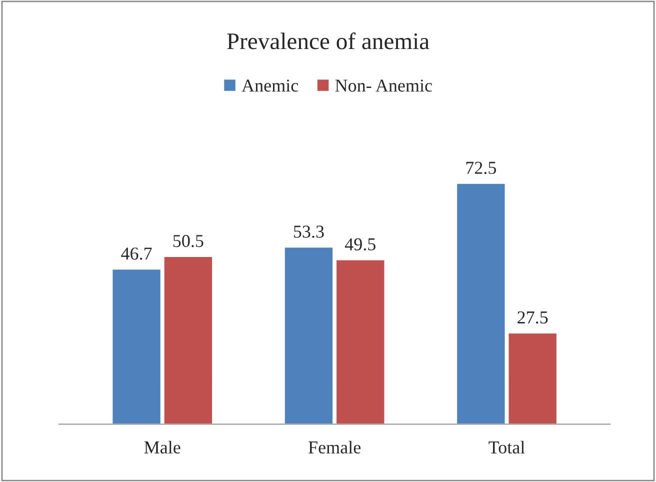 This screenshot has width=656, height=482. What do you see at coordinates (328, 41) in the screenshot?
I see `chart-title: Prevalence of anemia` at bounding box center [328, 41].